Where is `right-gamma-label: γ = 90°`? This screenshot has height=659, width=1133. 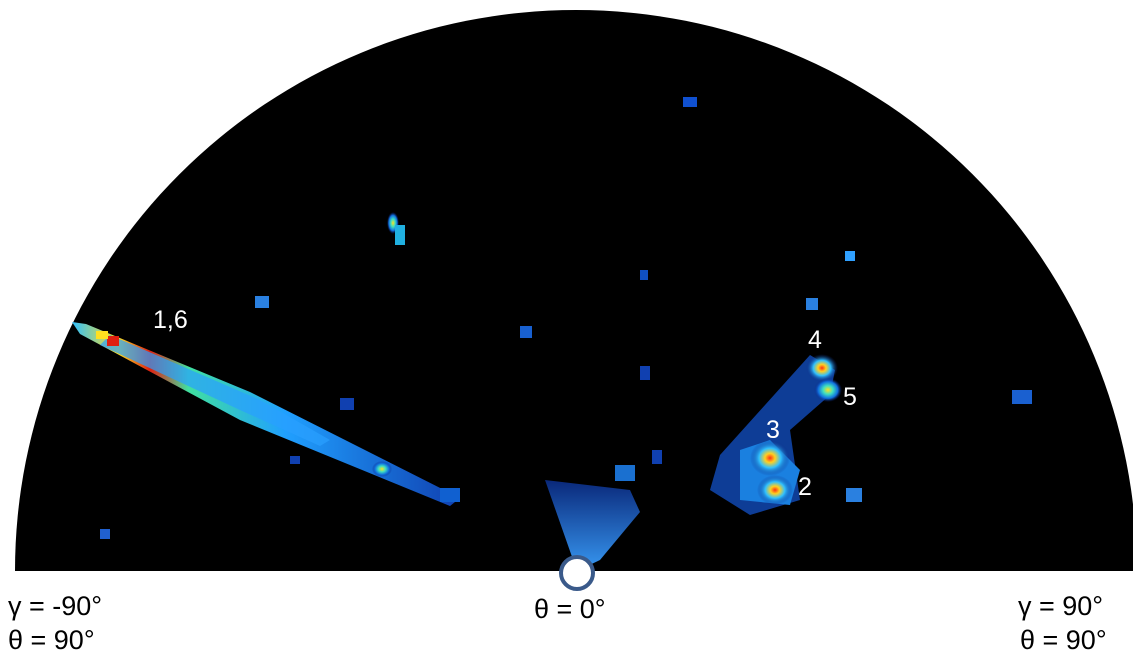 right-gamma-label: γ = 90° is located at coordinates (1061, 606).